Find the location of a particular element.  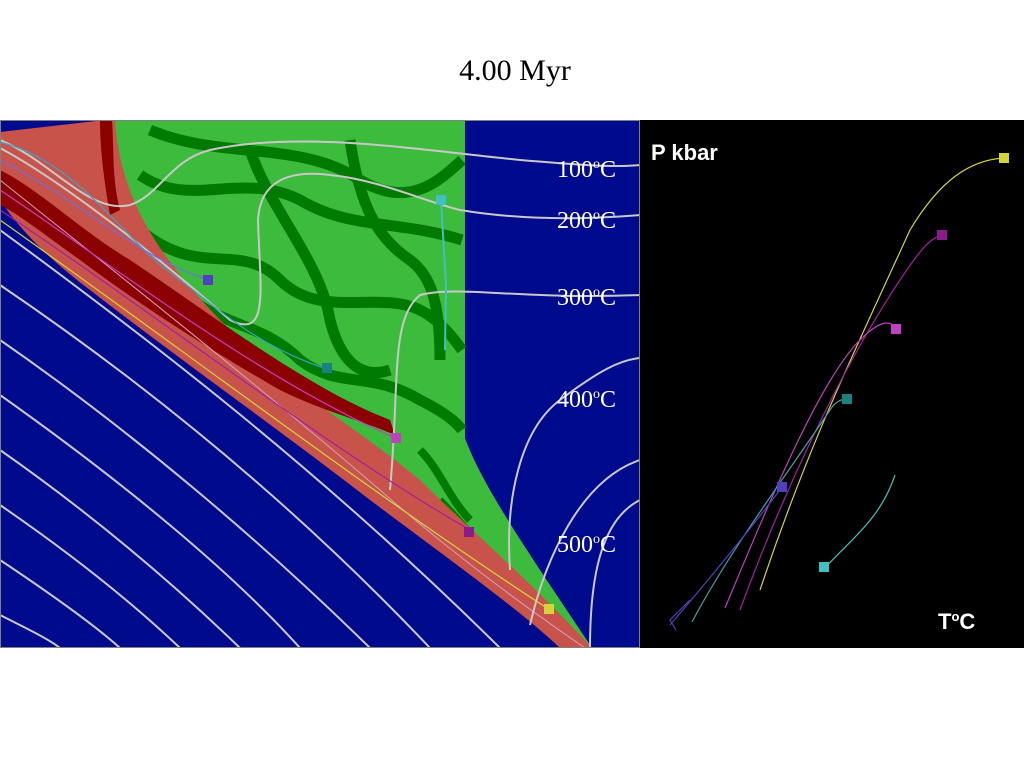

pt-path-teal is located at coordinates (769, 510).